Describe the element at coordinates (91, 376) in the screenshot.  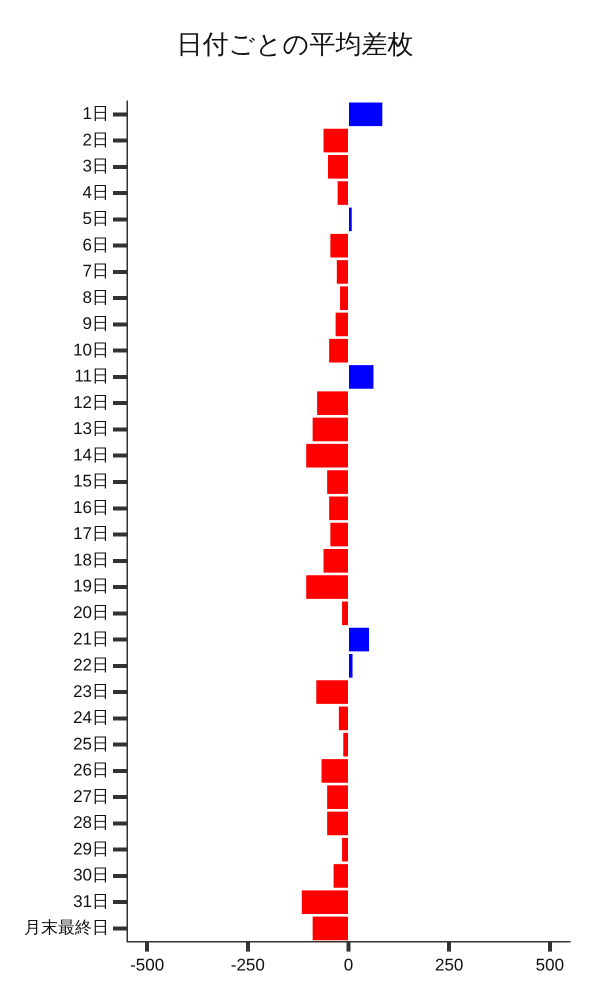
I see `y-tick-label: 11日` at that location.